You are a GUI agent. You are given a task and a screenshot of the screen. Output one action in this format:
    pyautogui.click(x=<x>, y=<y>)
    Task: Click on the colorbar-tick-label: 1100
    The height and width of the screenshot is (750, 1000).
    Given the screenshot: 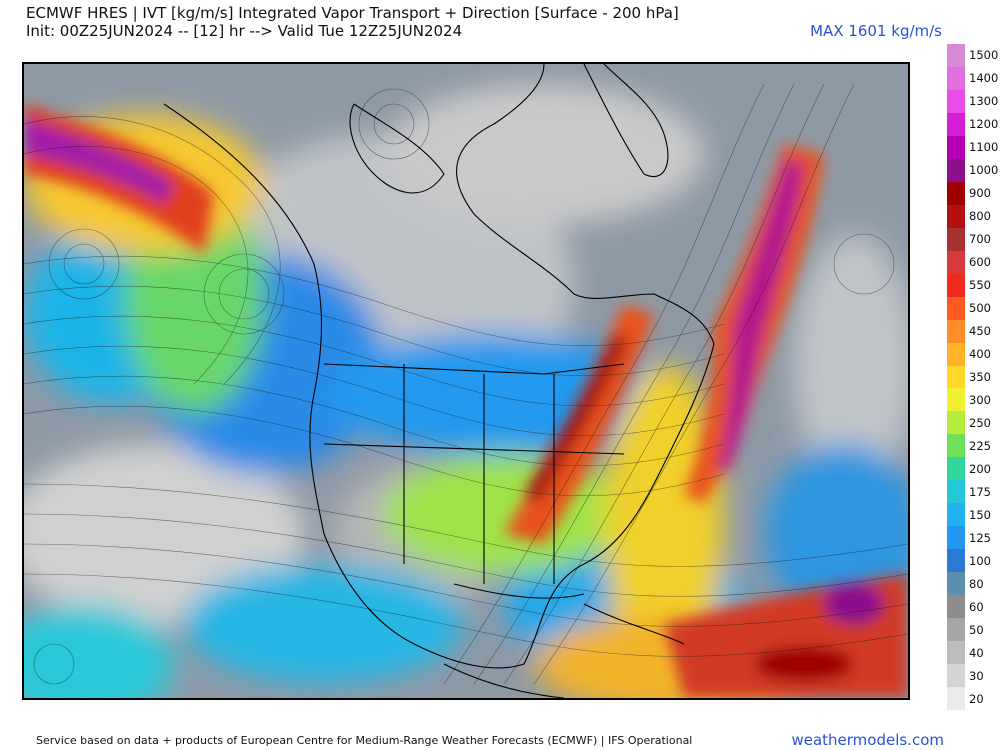 What is the action you would take?
    pyautogui.click(x=984, y=147)
    